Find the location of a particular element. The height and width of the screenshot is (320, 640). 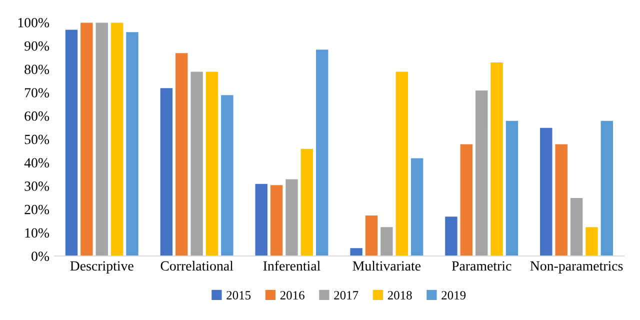

y-tick-label: 40% is located at coordinates (37, 163).